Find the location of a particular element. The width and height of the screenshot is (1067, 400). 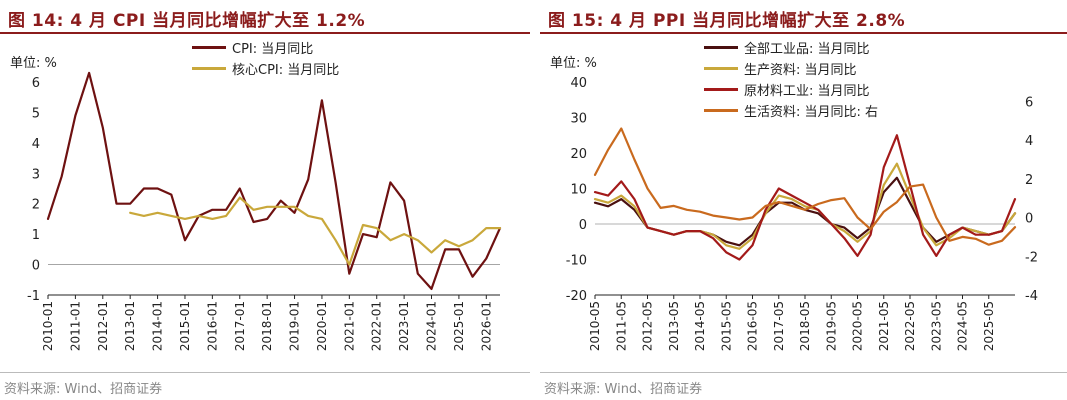

y2-tick-label: 6 is located at coordinates (1029, 102).